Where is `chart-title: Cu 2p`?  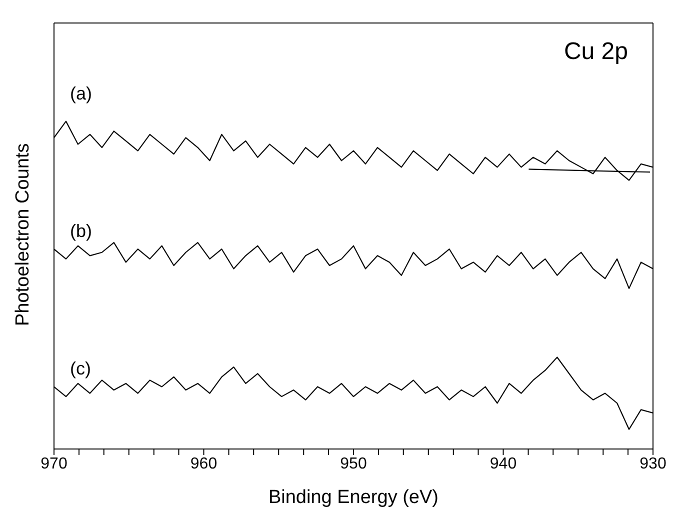
chart-title: Cu 2p is located at coordinates (596, 52).